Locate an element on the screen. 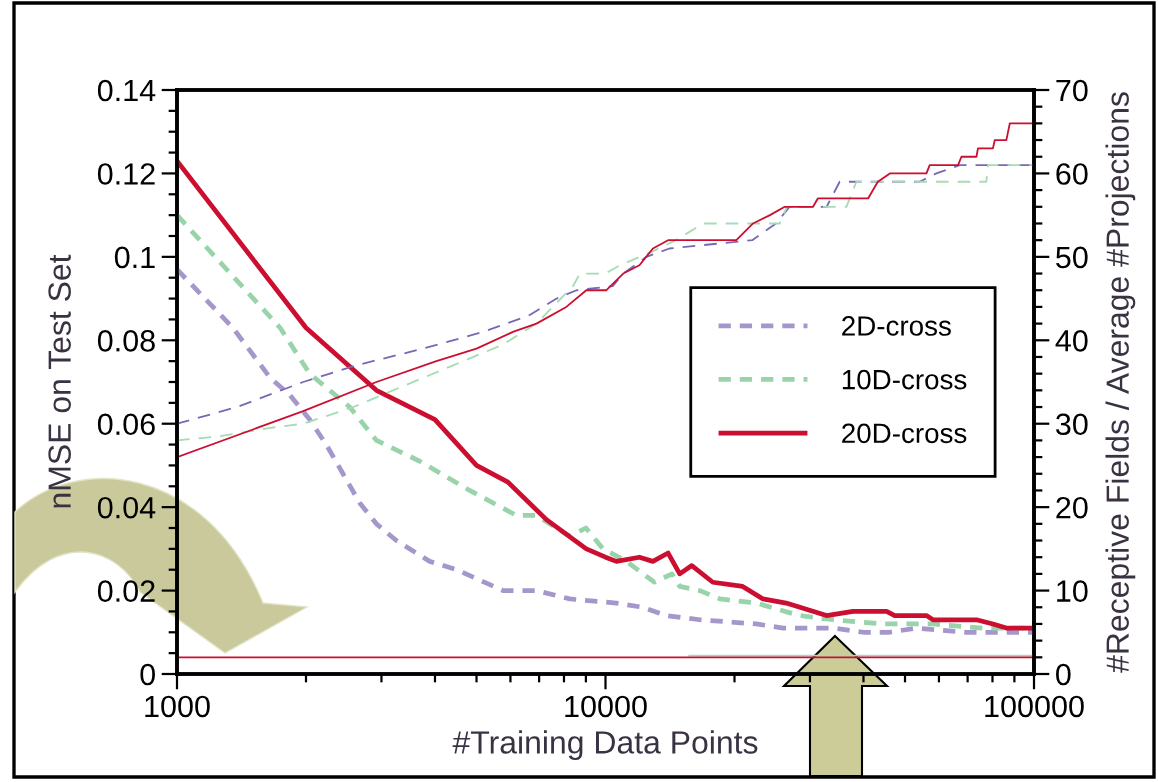 The height and width of the screenshot is (782, 1158). x-tick-label: 10000 is located at coordinates (606, 706).